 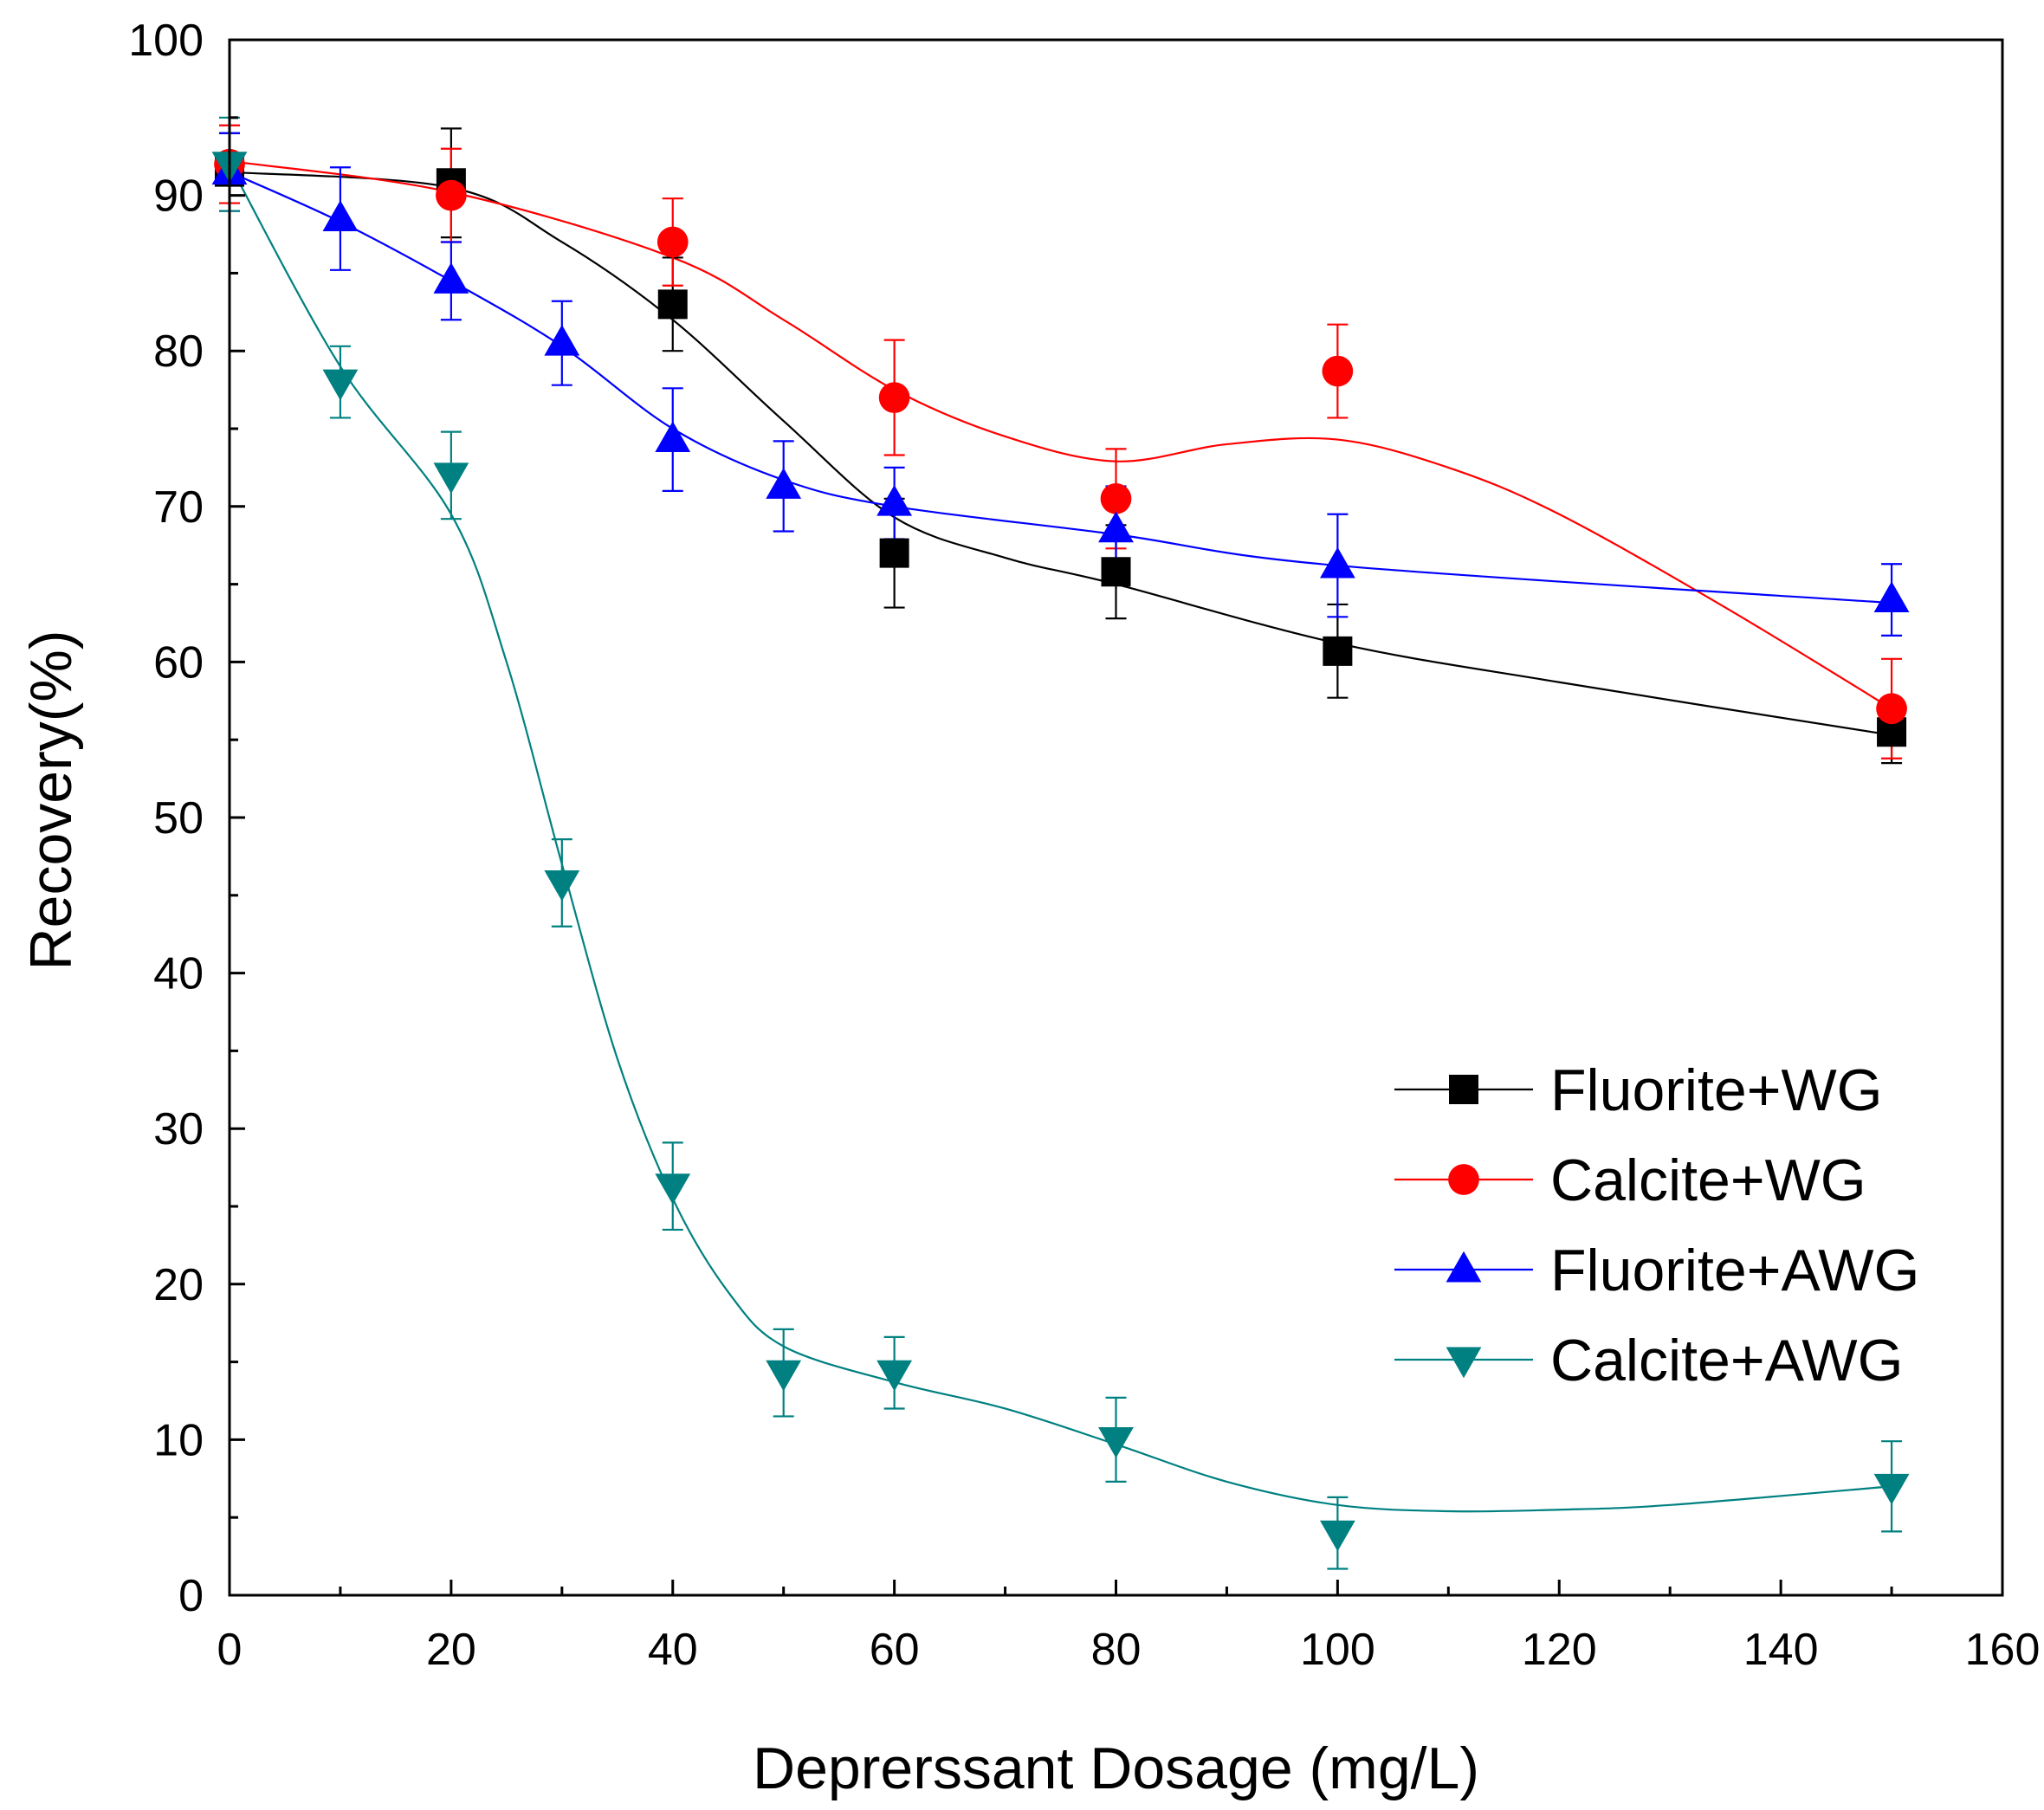 I want to click on y-axis-title: Recovery(%), so click(x=51, y=800).